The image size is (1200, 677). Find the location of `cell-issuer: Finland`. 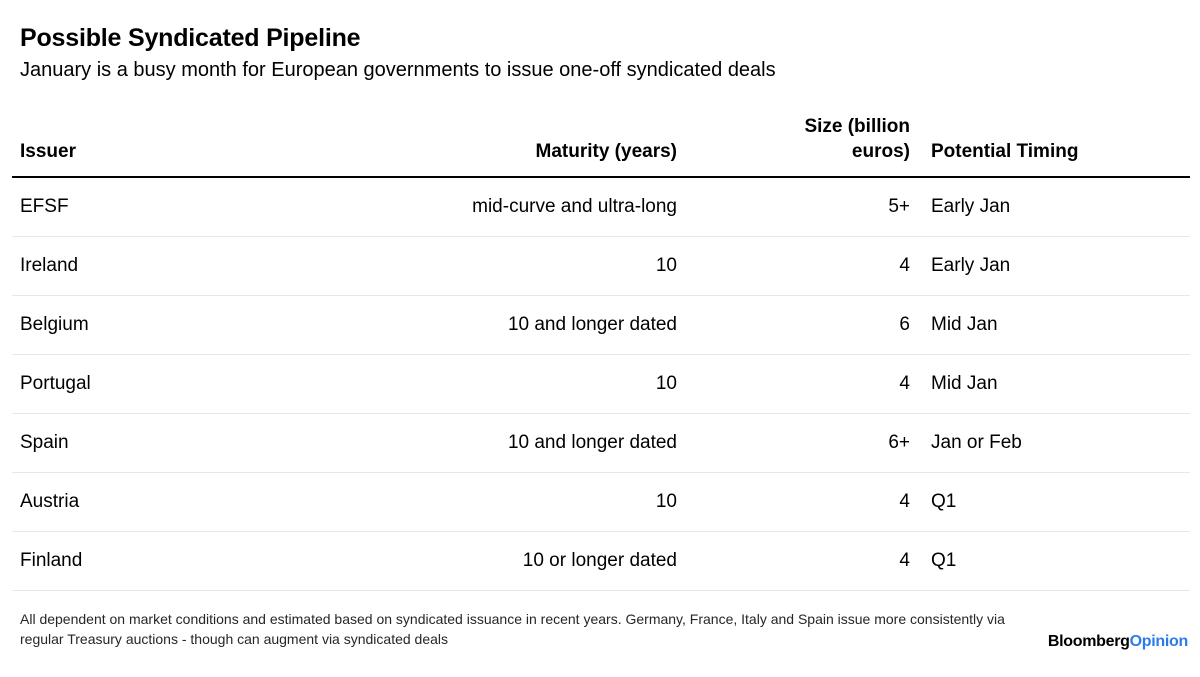

cell-issuer: Finland is located at coordinates (112, 561).